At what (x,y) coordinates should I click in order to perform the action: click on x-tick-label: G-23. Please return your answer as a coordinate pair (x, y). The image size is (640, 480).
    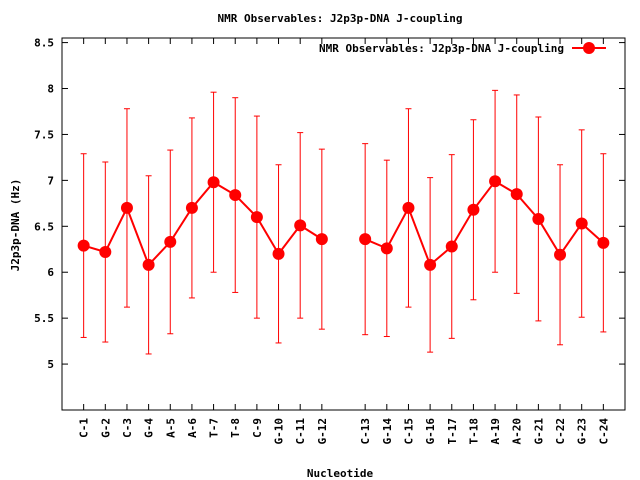
    Looking at the image, I should click on (582, 431).